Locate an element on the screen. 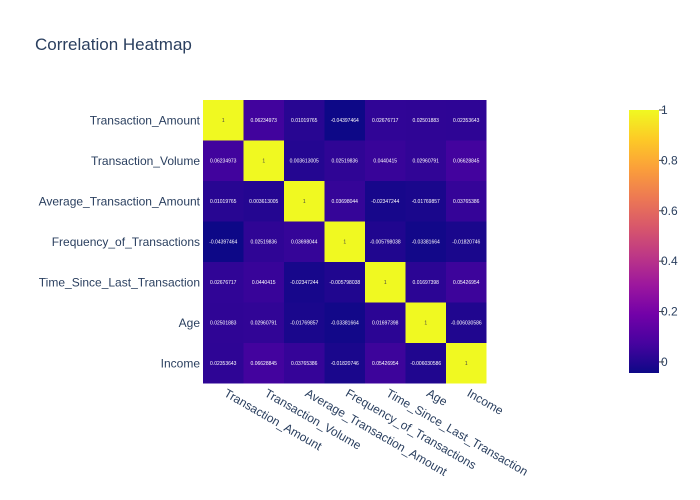 Image resolution: width=700 pixels, height=500 pixels. y-tick-label: Average_Transaction_Amount is located at coordinates (120, 201).